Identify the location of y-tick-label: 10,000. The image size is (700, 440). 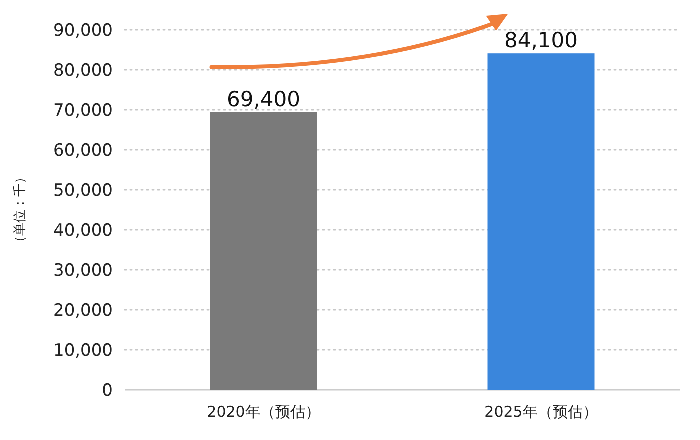
(83, 351).